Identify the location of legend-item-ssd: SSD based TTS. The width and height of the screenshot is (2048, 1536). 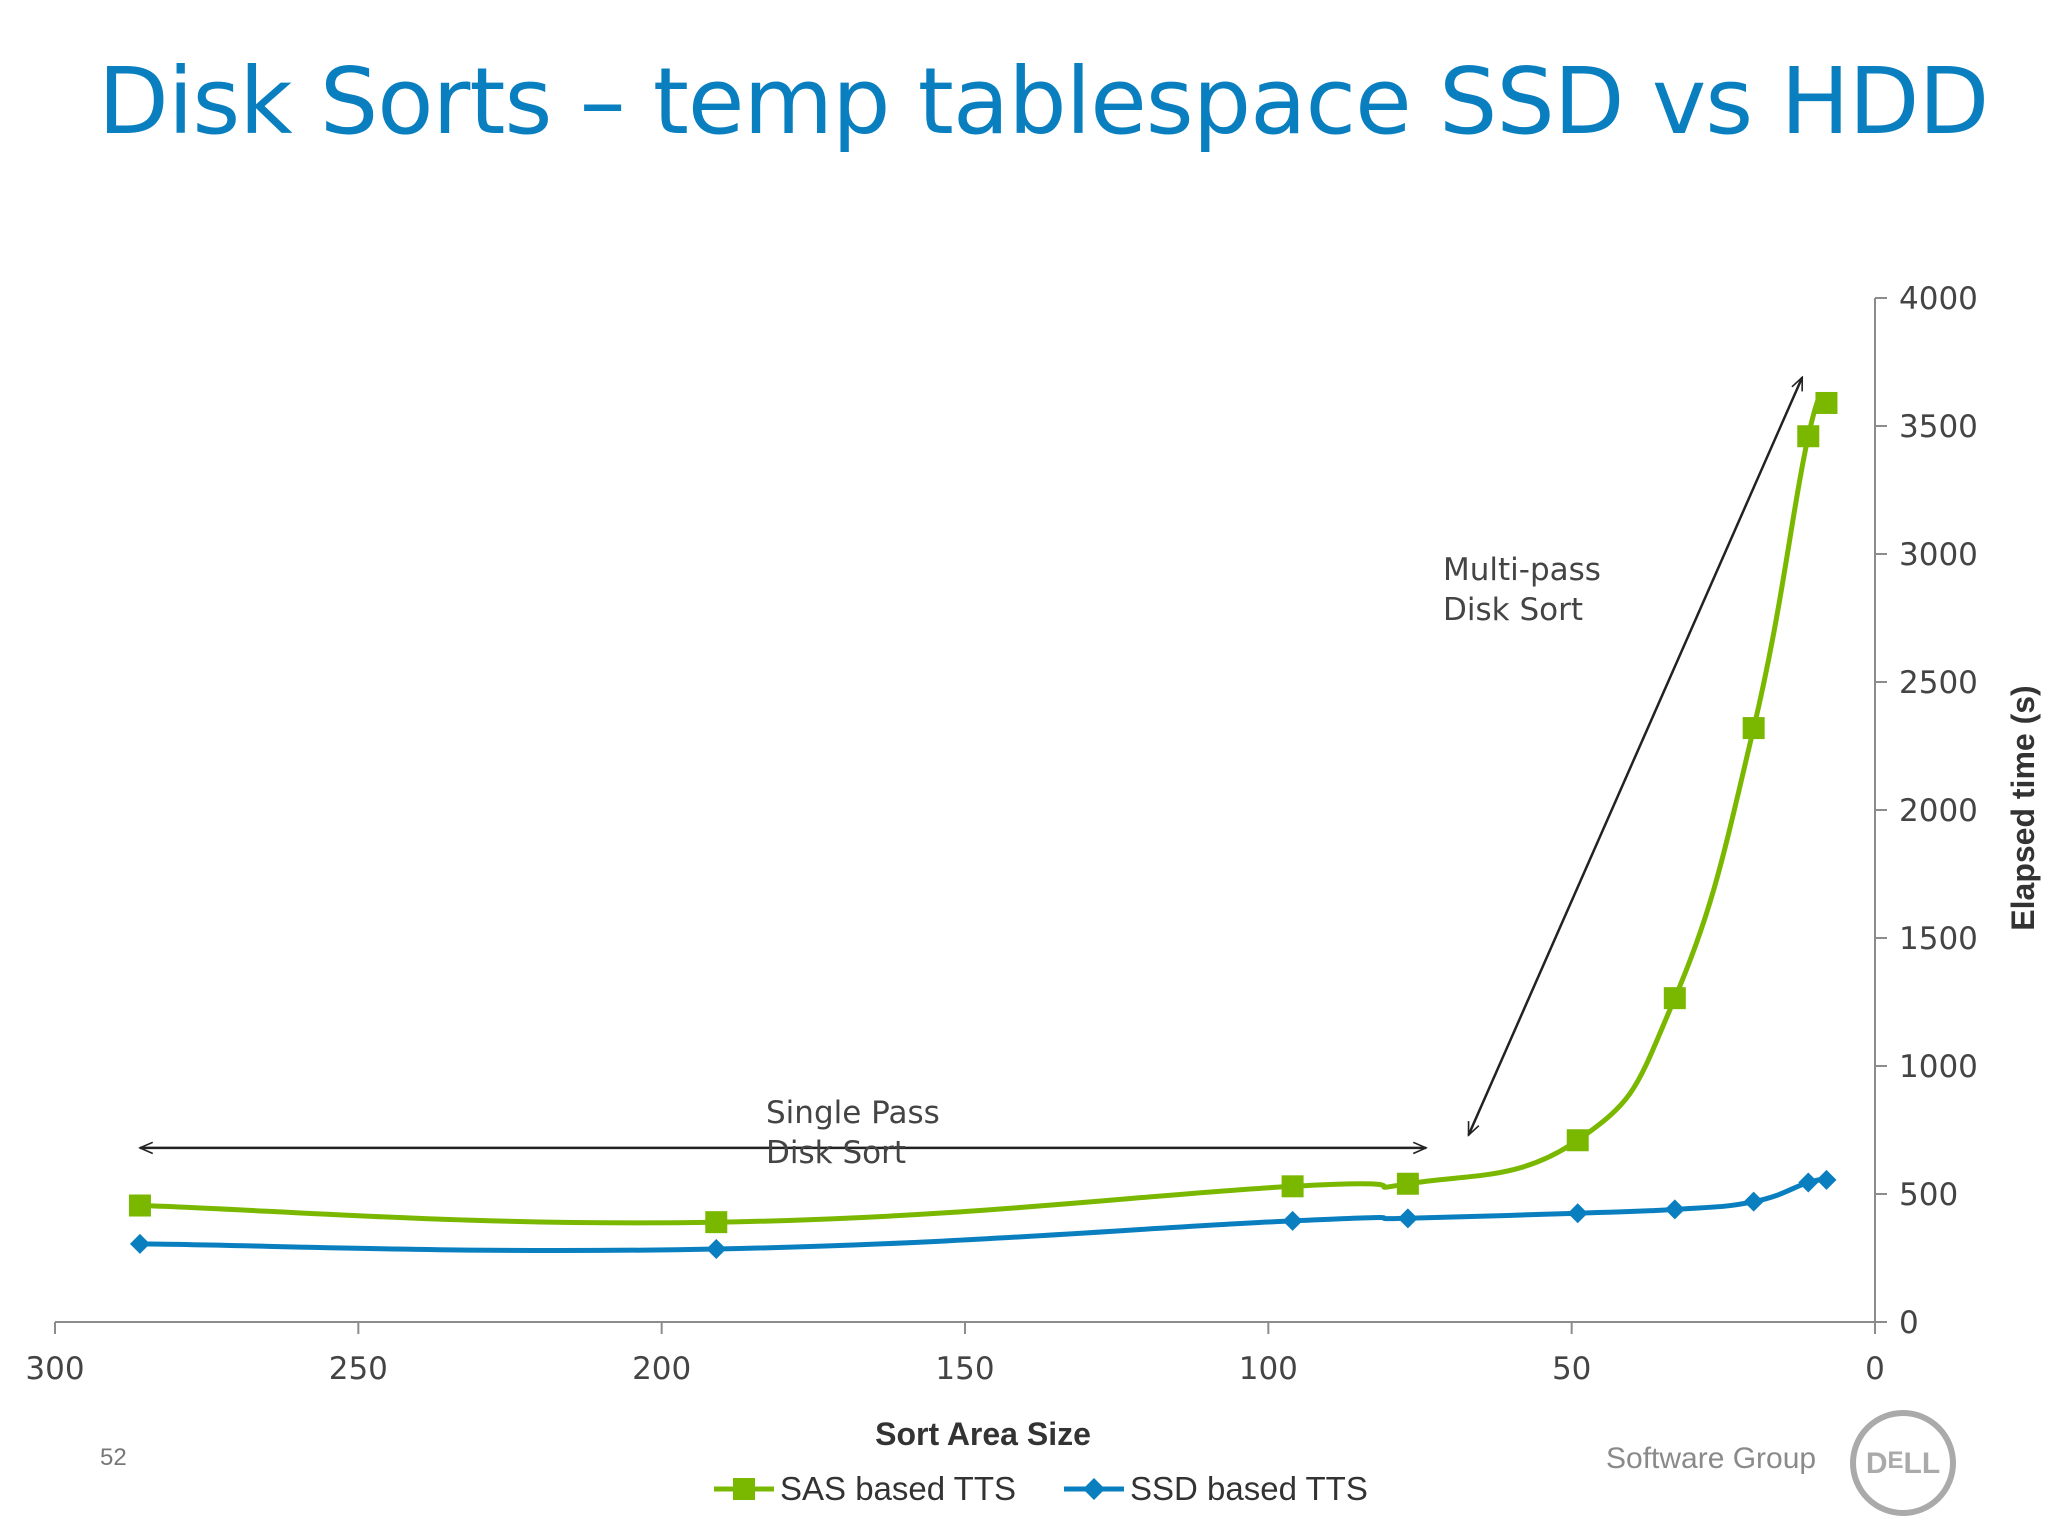
(1215, 1489).